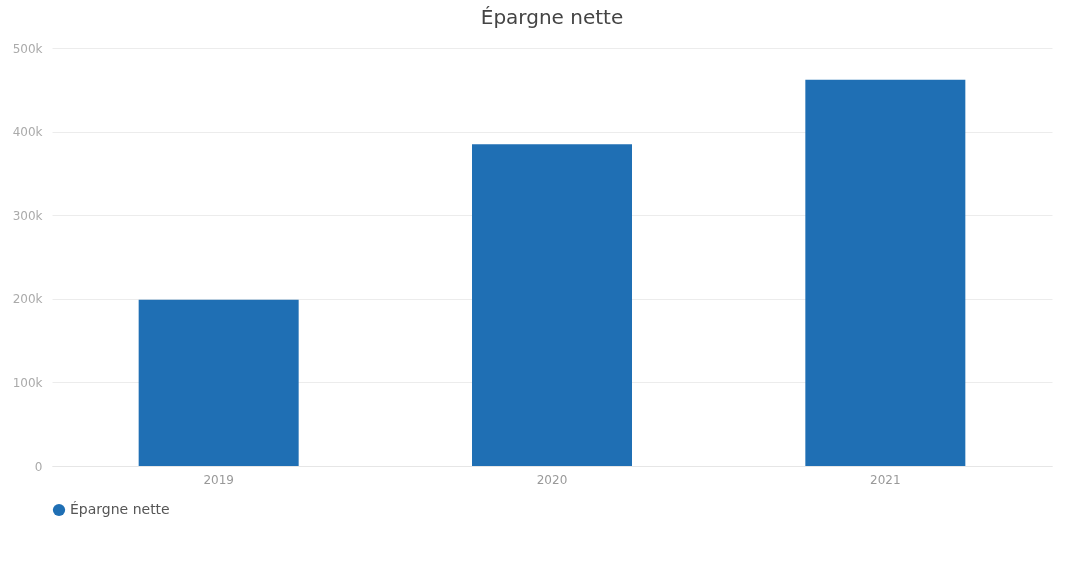  I want to click on chart-title: Épargne nette, so click(552, 17).